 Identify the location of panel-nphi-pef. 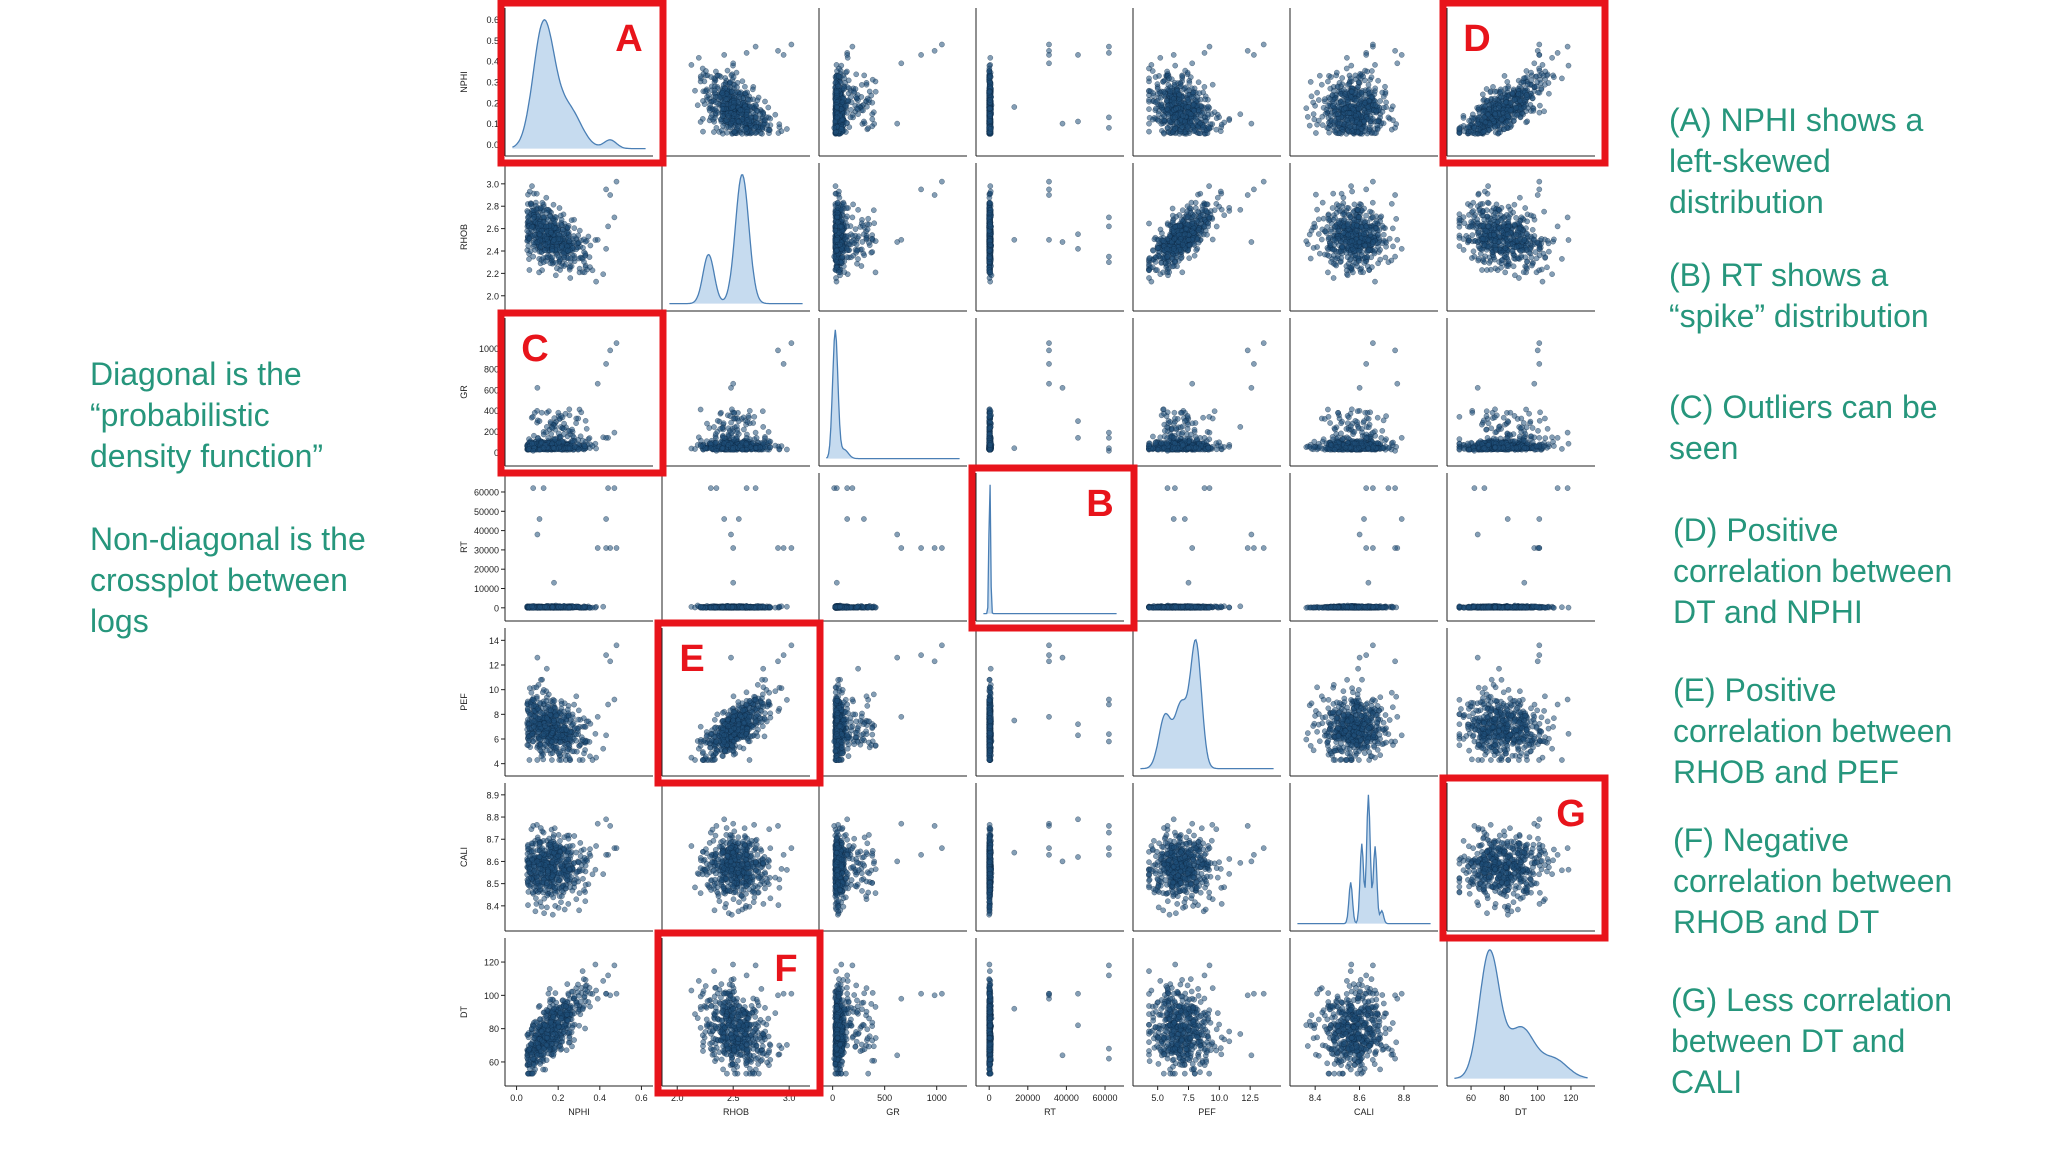
(1207, 82).